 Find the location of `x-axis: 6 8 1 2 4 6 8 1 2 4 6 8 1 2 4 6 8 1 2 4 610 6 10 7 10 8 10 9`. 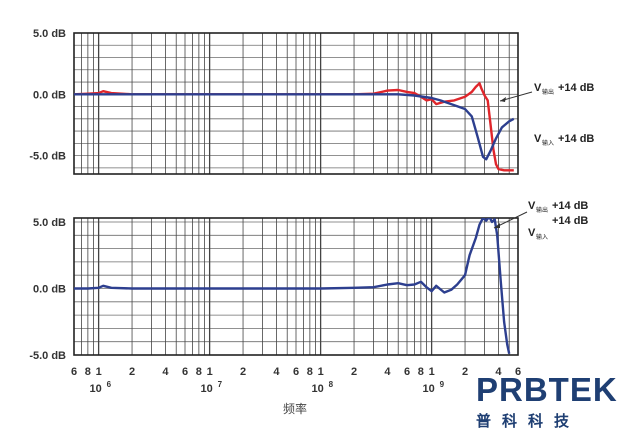

x-axis: 6 8 1 2 4 6 8 1 2 4 6 8 1 2 4 6 8 1 2 4 610 6 10 7 10 8 10 9 is located at coordinates (296, 380).